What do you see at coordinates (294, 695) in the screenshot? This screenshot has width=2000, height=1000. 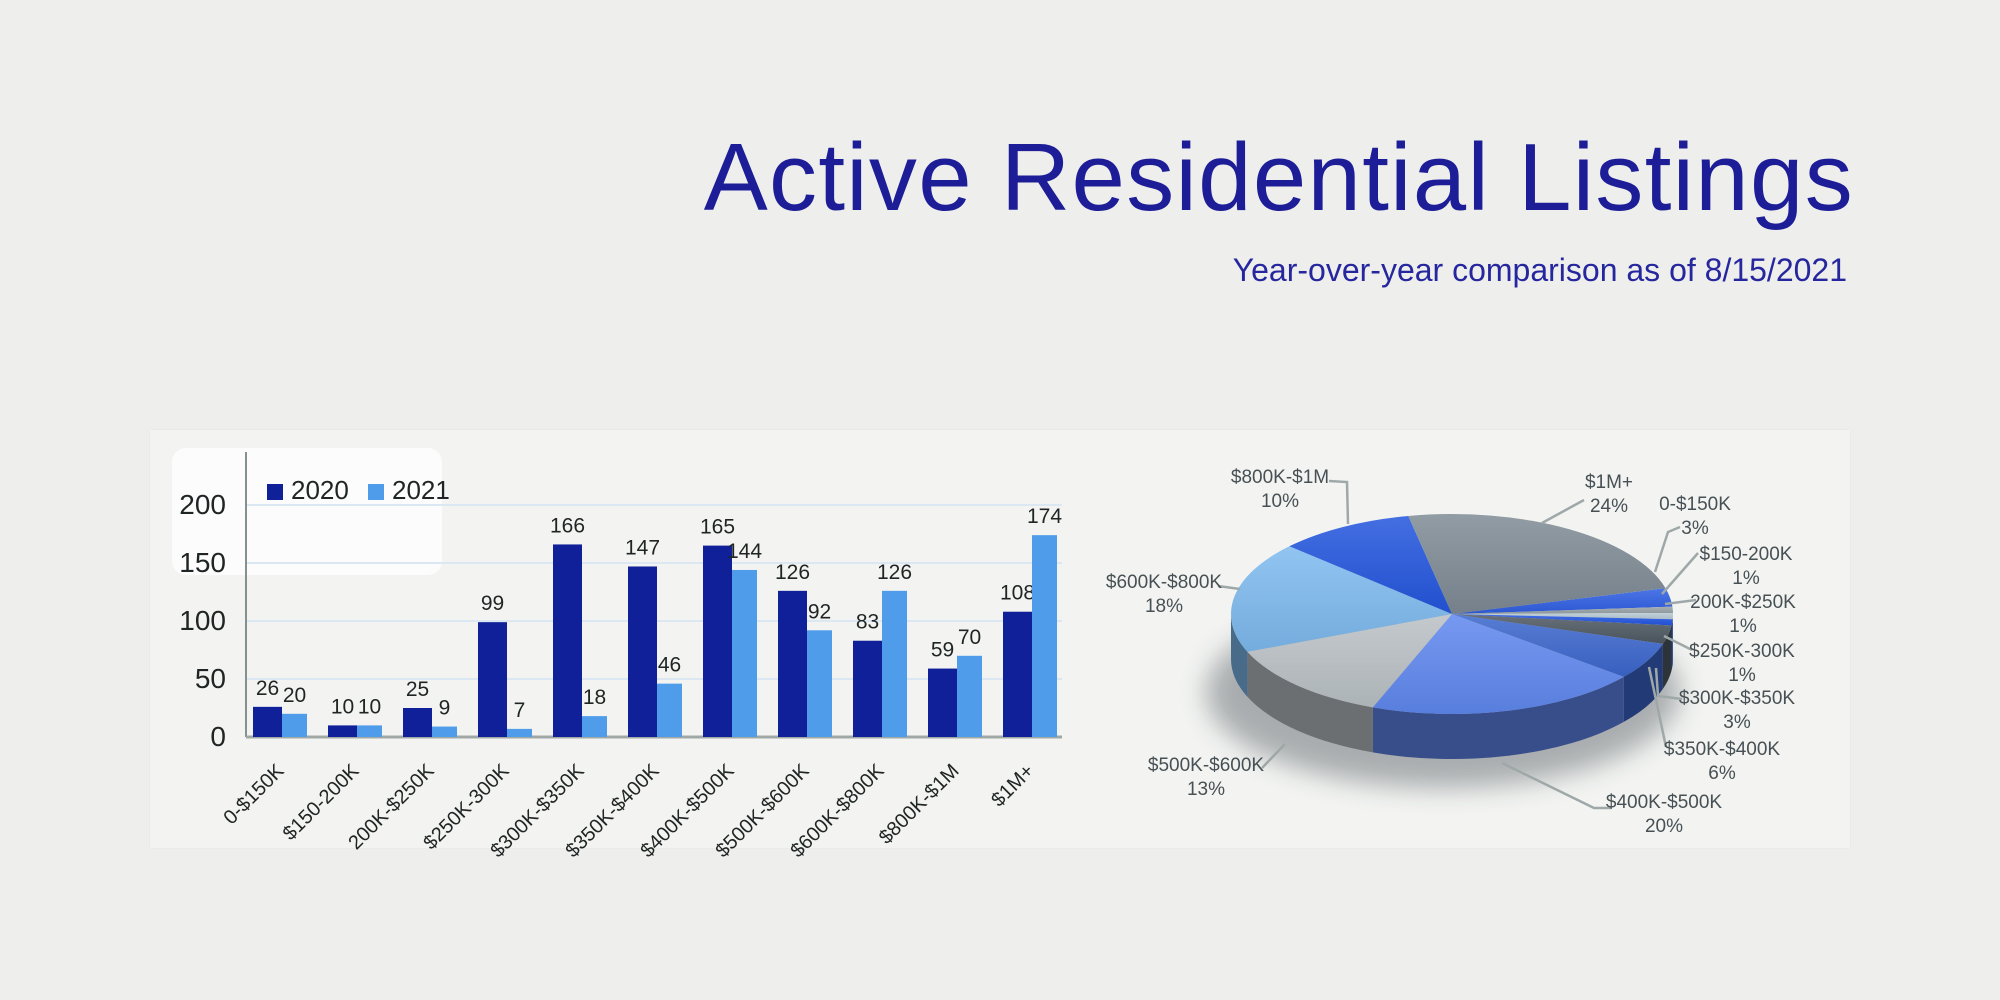 I see `bar-value-2021-0: 20` at bounding box center [294, 695].